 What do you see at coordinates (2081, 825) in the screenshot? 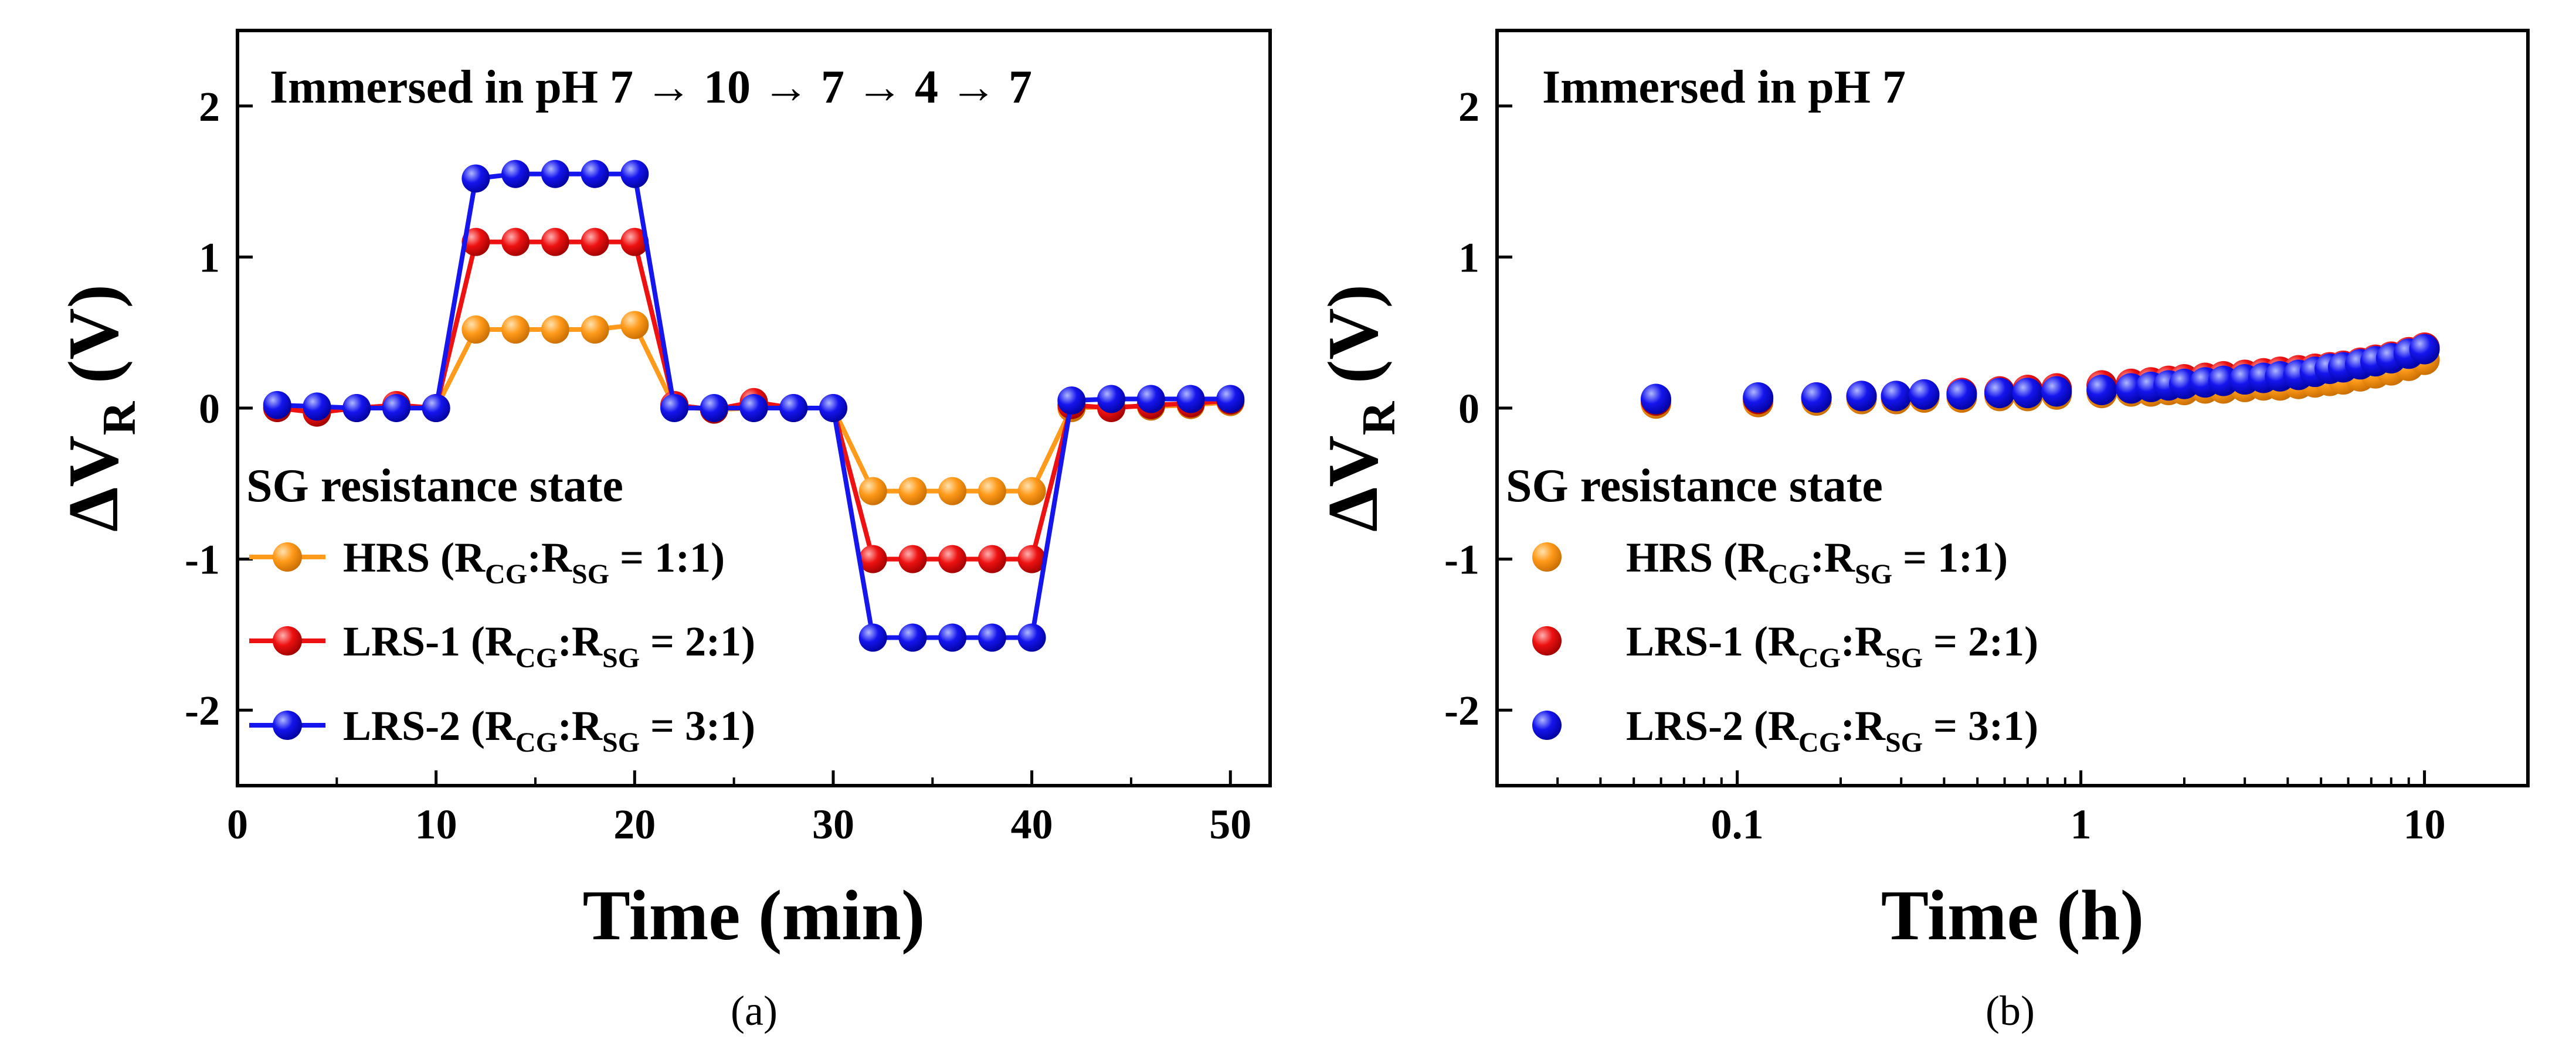
I see `x-tick-label: 1` at bounding box center [2081, 825].